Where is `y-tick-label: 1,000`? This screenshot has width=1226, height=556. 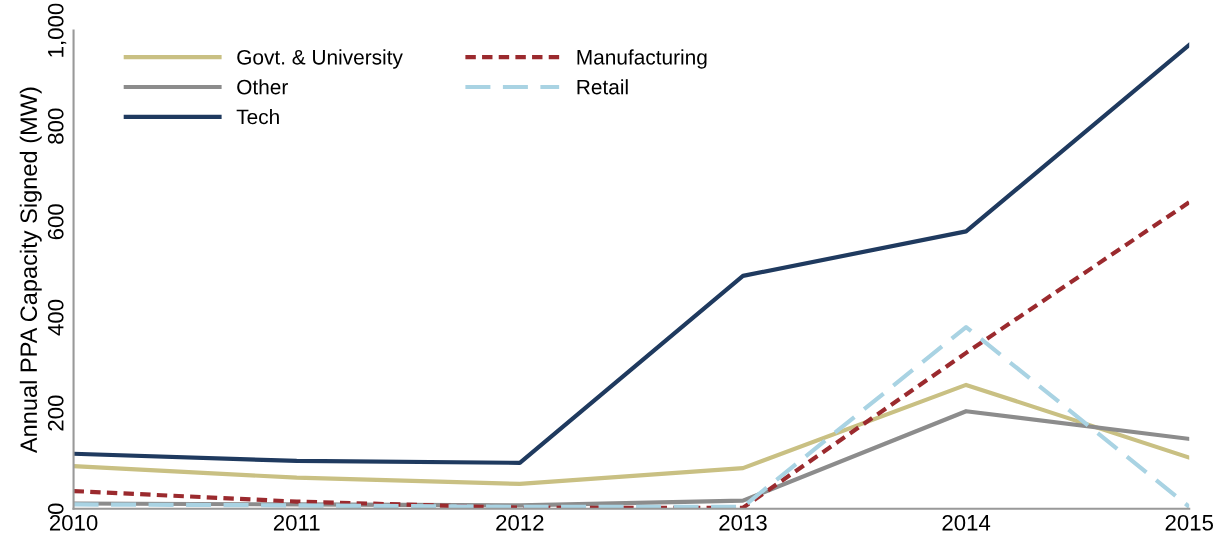
y-tick-label: 1,000 is located at coordinates (57, 30).